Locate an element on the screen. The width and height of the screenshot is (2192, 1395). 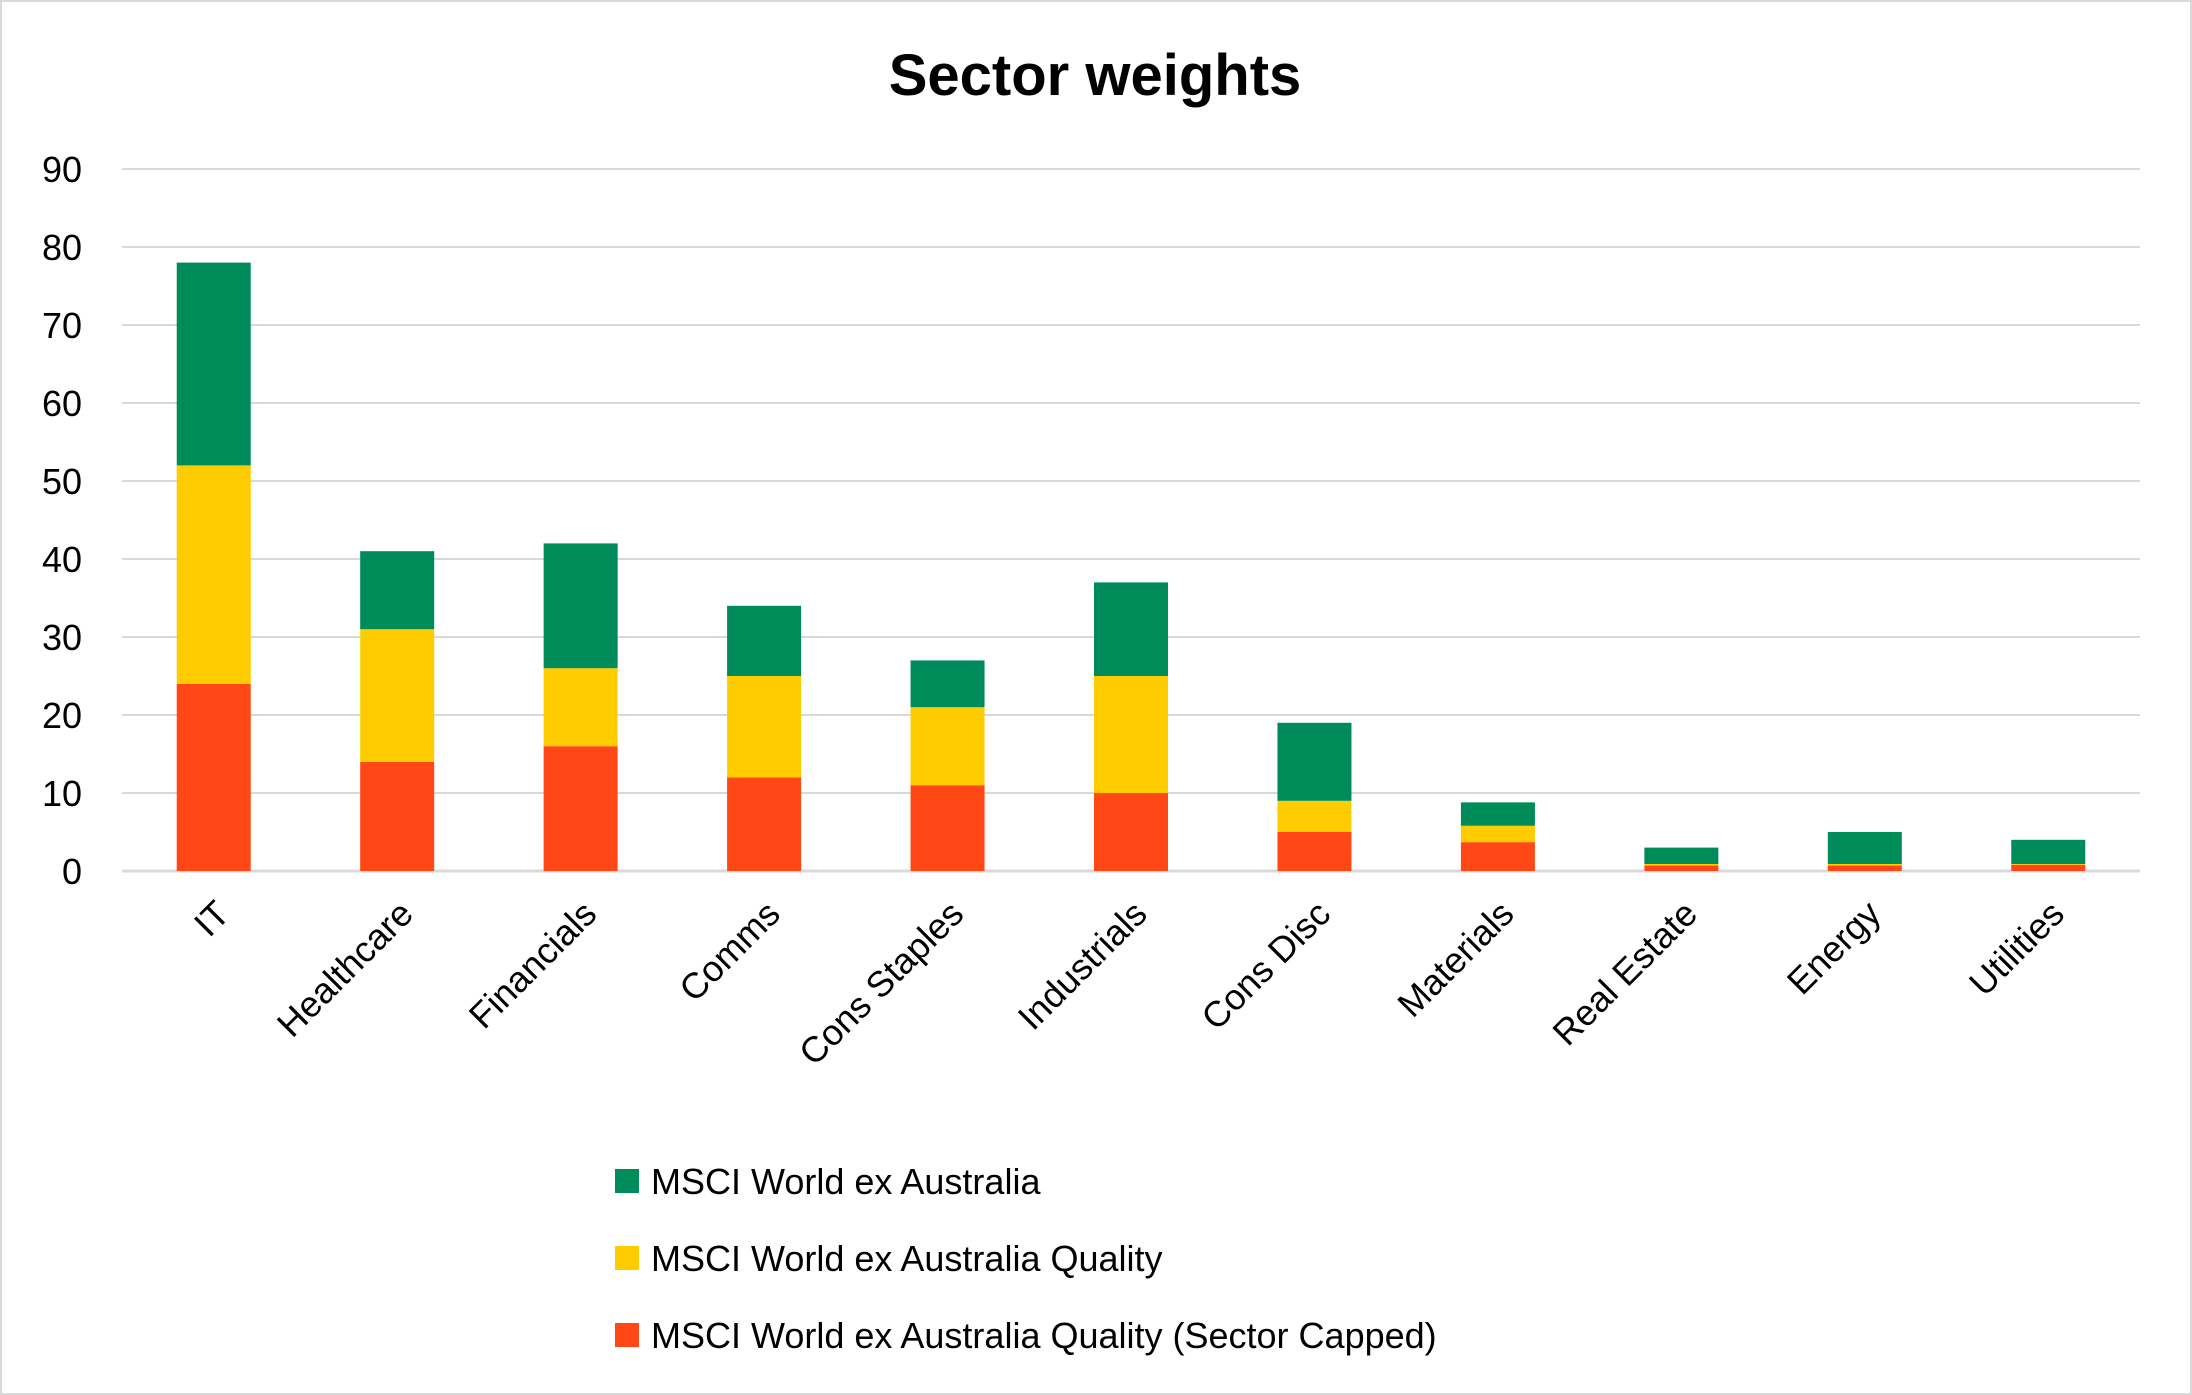
x-tick-label: Utilities is located at coordinates (2016, 948).